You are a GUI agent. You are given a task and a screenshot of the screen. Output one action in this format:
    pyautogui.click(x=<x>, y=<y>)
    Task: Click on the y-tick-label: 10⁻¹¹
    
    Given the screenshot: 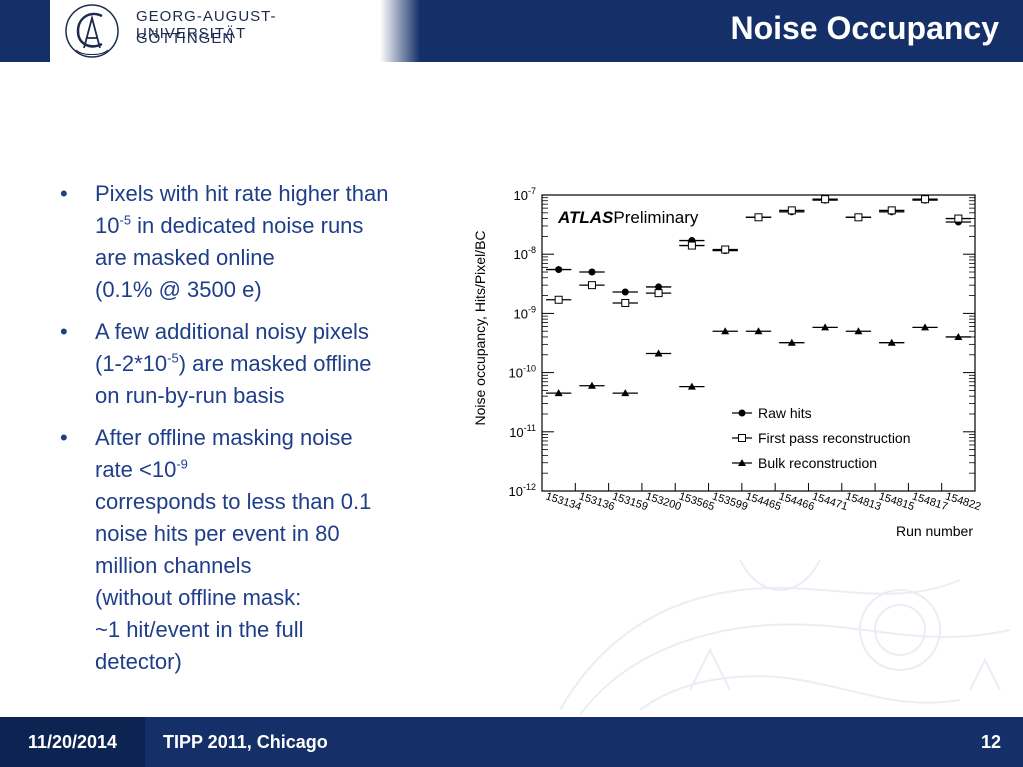 What is the action you would take?
    pyautogui.click(x=522, y=431)
    